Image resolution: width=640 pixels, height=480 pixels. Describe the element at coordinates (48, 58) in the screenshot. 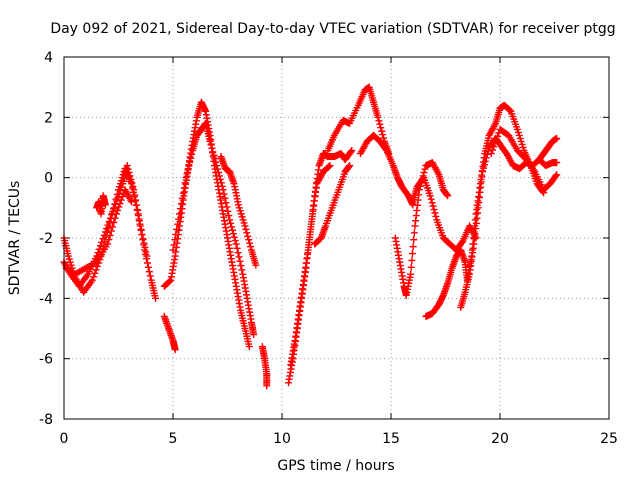

I see `y-tick-label: 4` at that location.